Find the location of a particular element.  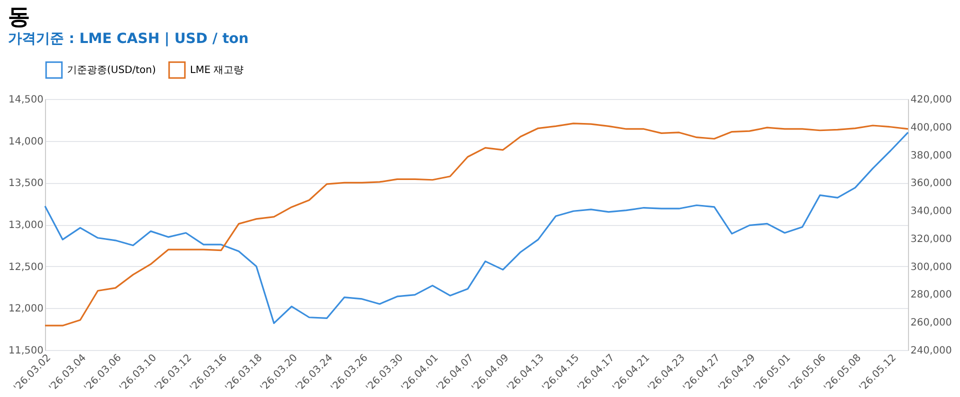

y2-tick-label: 320,000 is located at coordinates (931, 239).